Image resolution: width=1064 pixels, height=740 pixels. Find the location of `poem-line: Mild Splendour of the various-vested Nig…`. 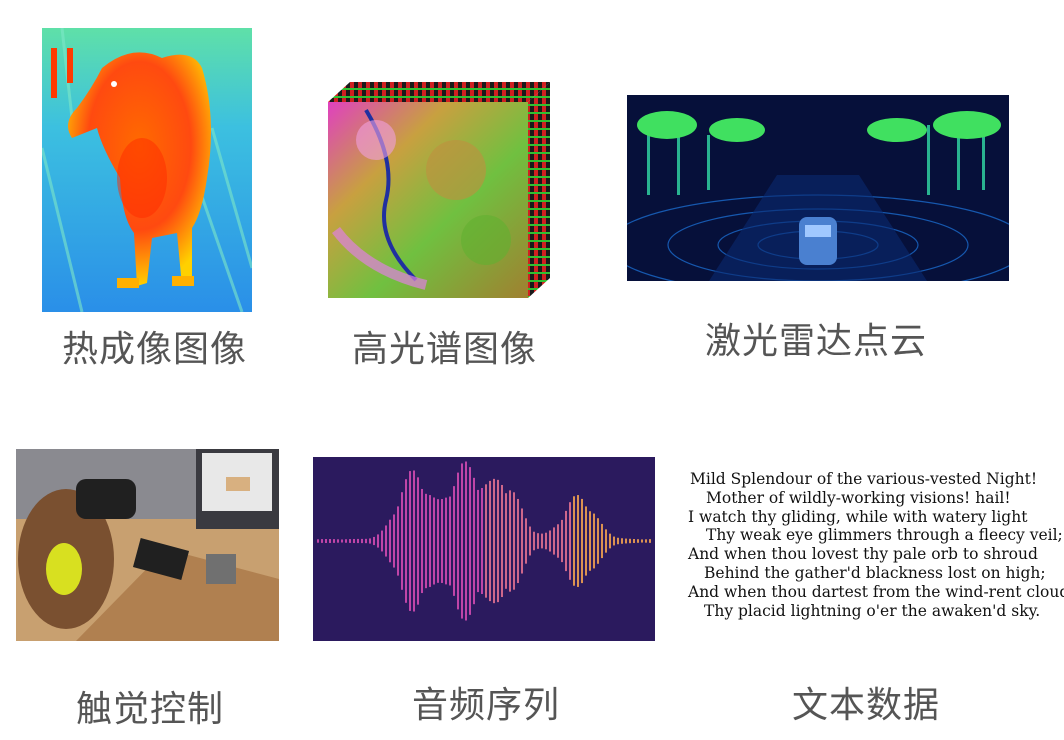

poem-line: Mild Splendour of the various-vested Nig… is located at coordinates (864, 479).